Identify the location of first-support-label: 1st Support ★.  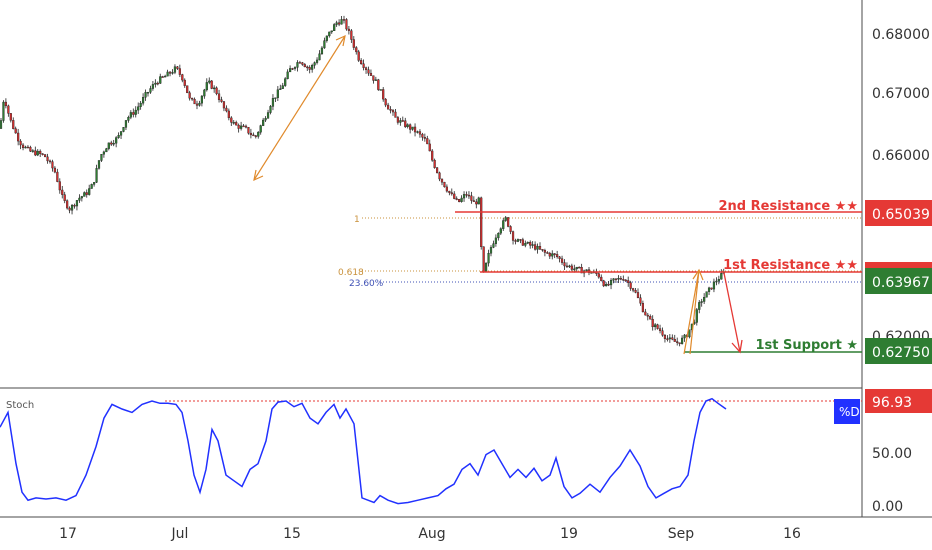
(807, 345).